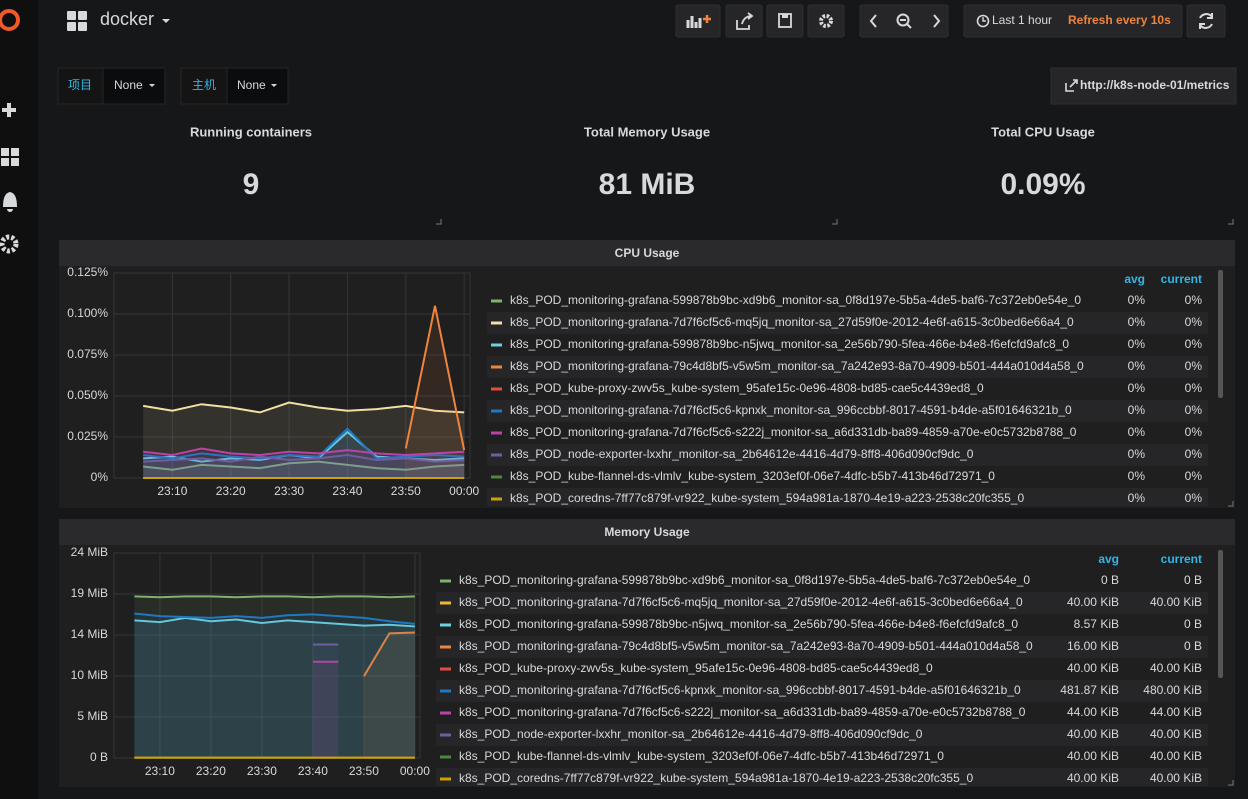 The image size is (1248, 799). I want to click on y-tick-label: 0.050%, so click(87, 395).